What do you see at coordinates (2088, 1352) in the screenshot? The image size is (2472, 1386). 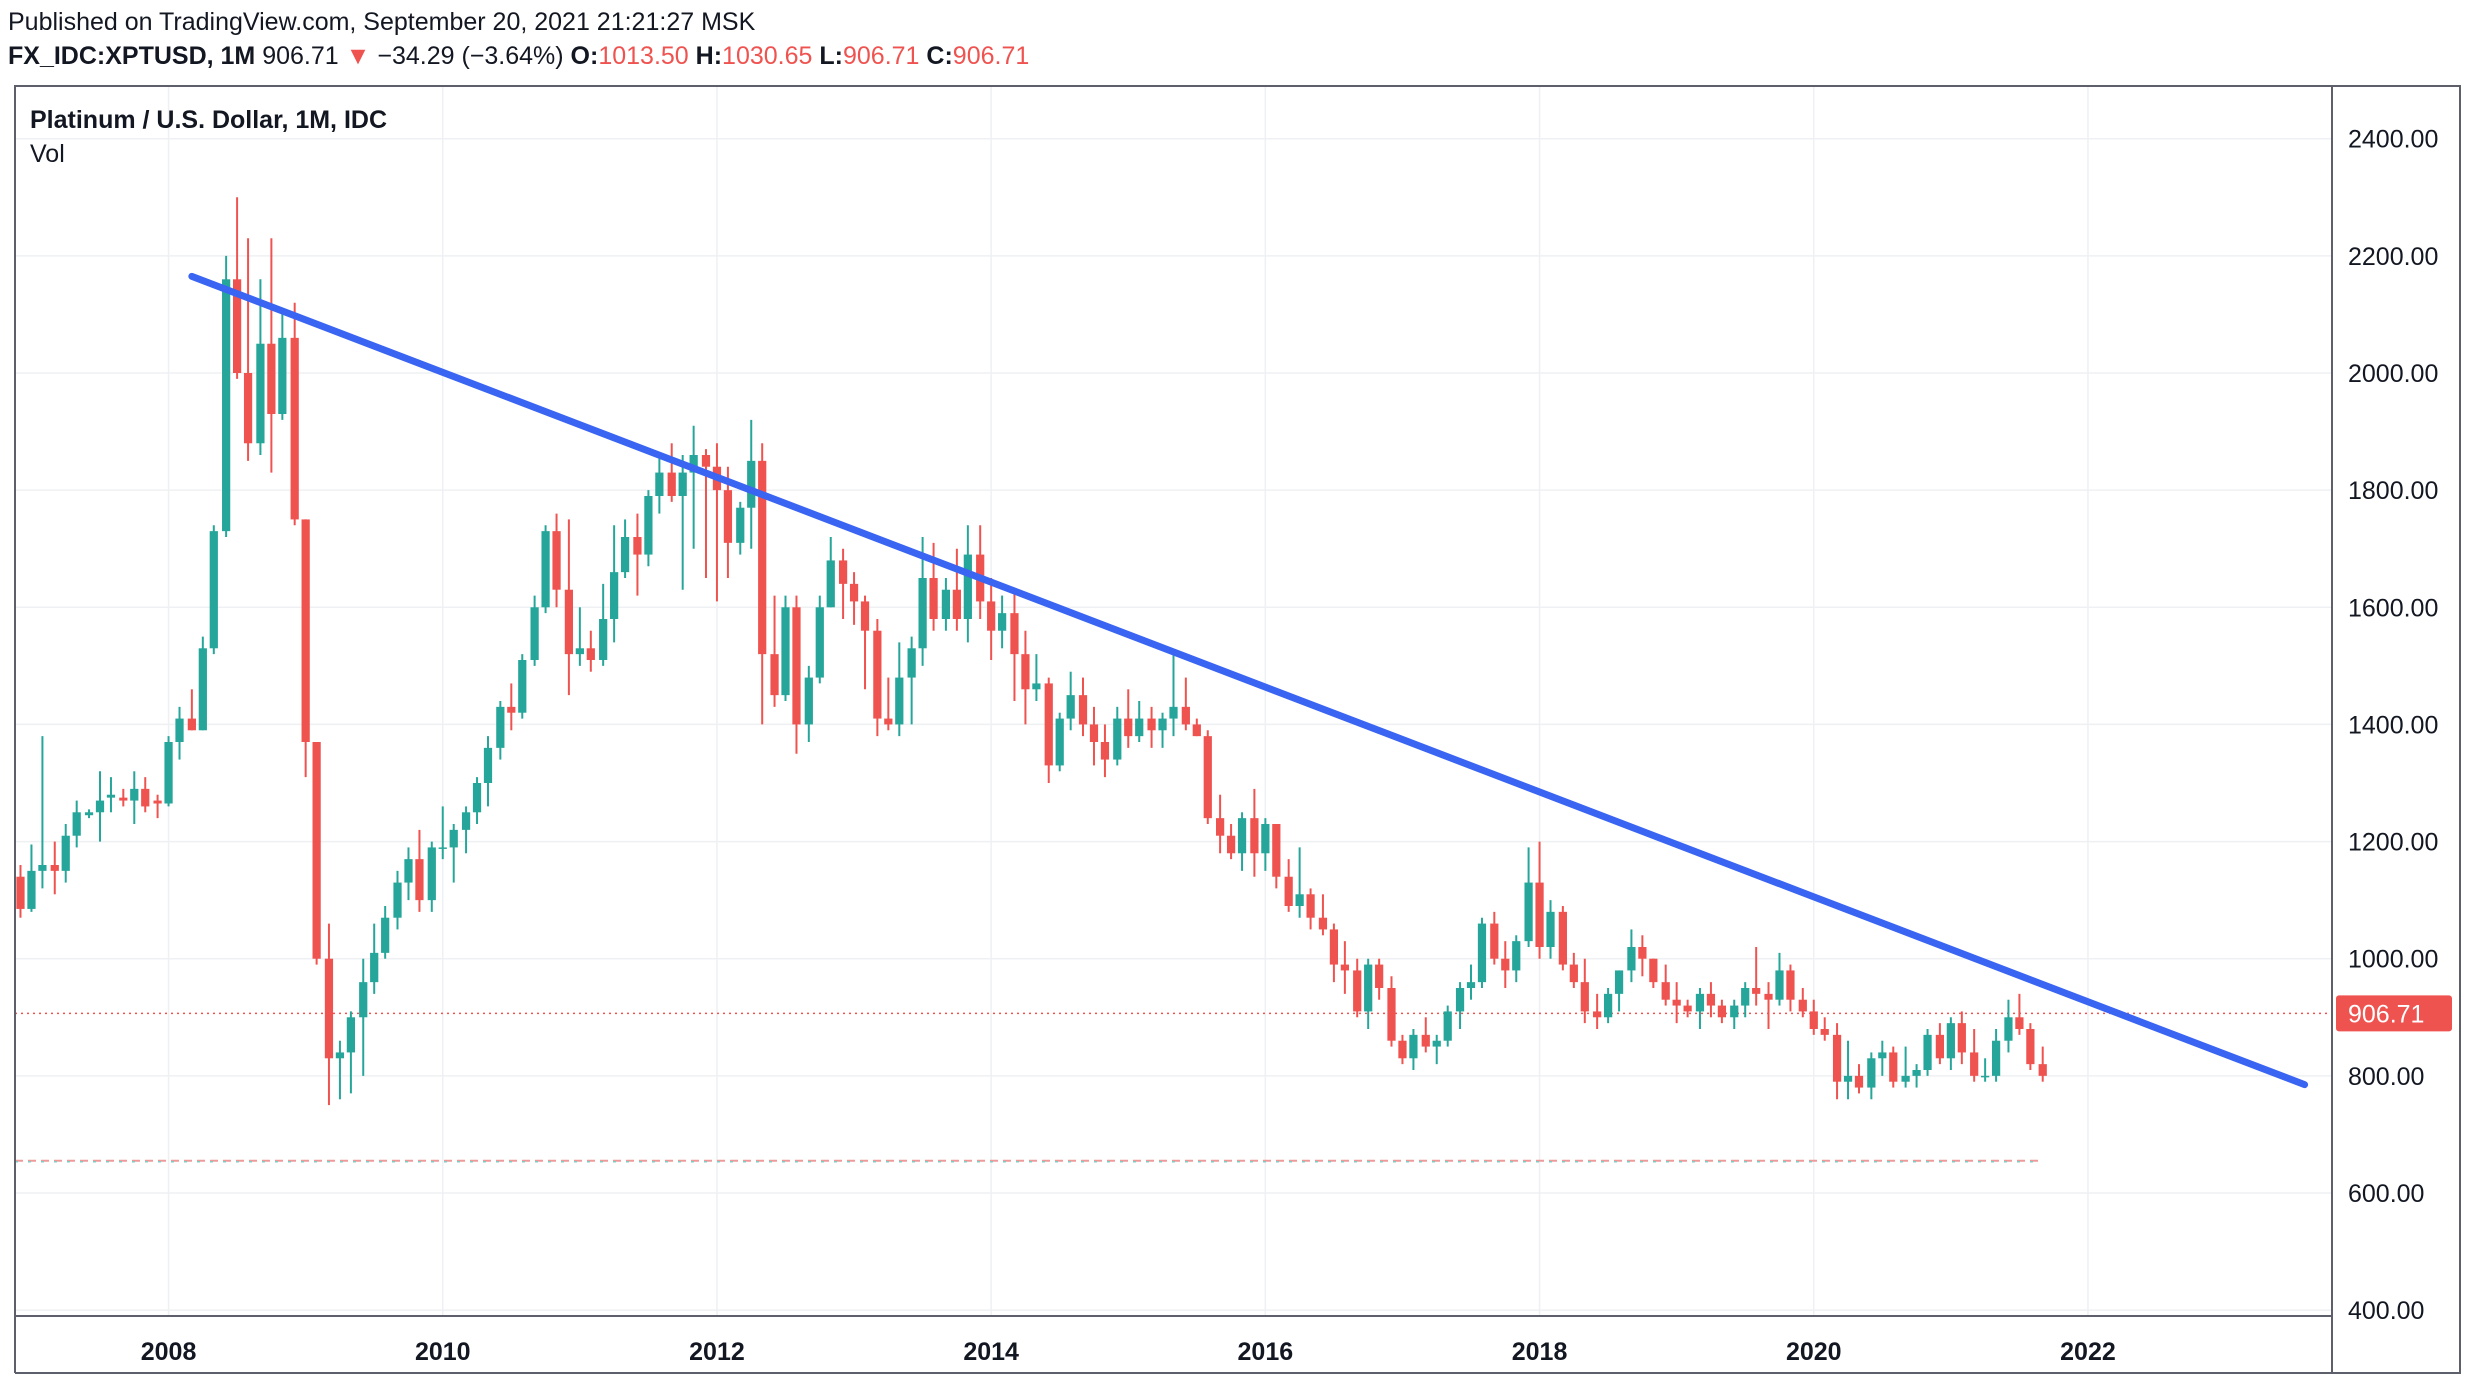 I see `x-tick-label: 2022` at bounding box center [2088, 1352].